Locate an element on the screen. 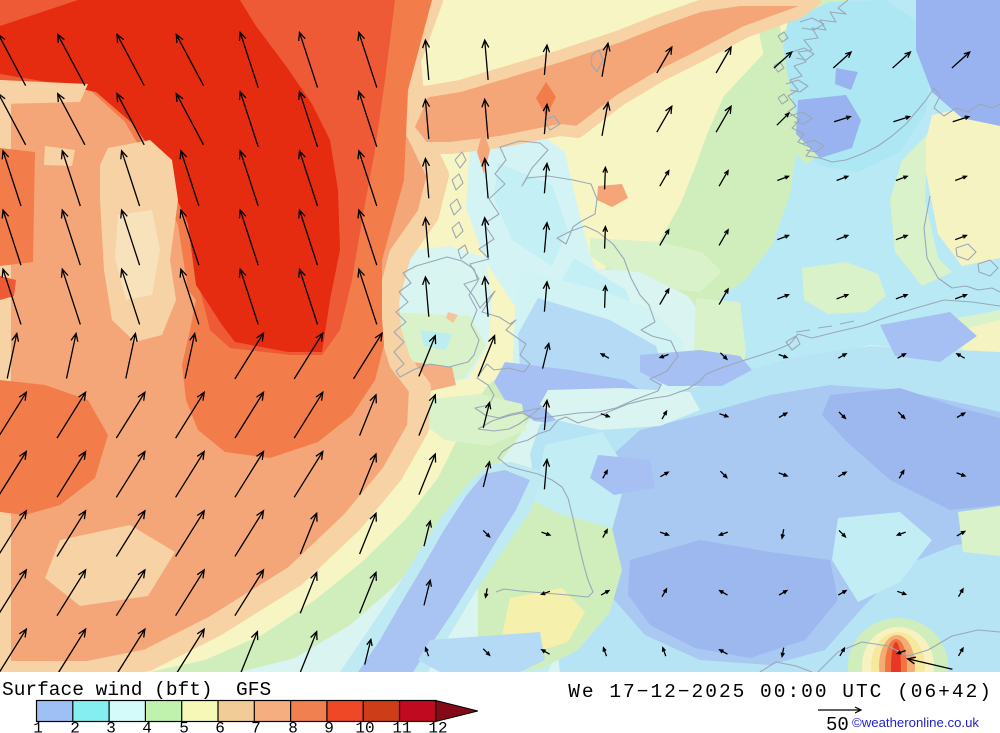 The image size is (1000, 733). svg-text: 12 is located at coordinates (437, 726).